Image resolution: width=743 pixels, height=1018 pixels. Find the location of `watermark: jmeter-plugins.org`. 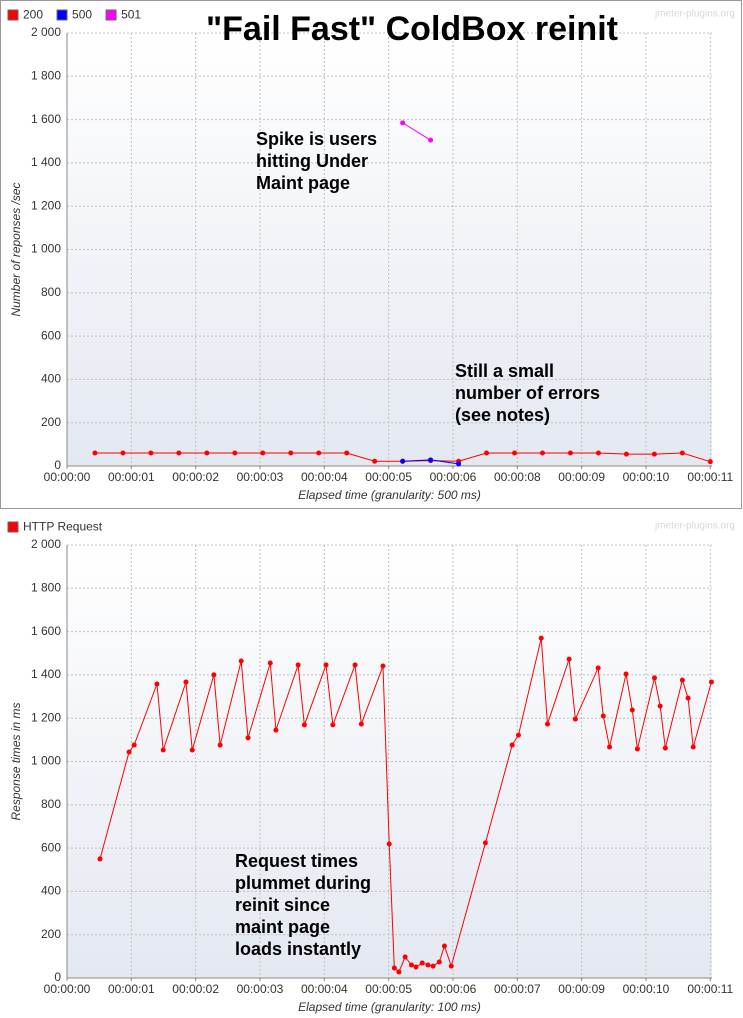

watermark: jmeter-plugins.org is located at coordinates (694, 14).